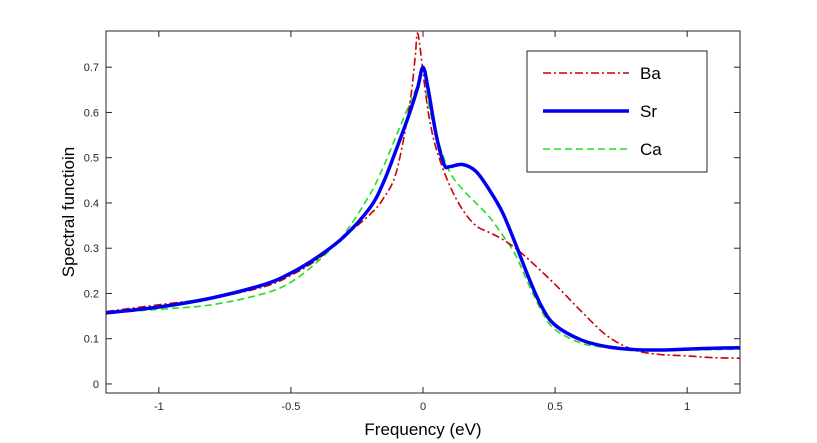  What do you see at coordinates (648, 111) in the screenshot?
I see `legend-label-sr: Sr` at bounding box center [648, 111].